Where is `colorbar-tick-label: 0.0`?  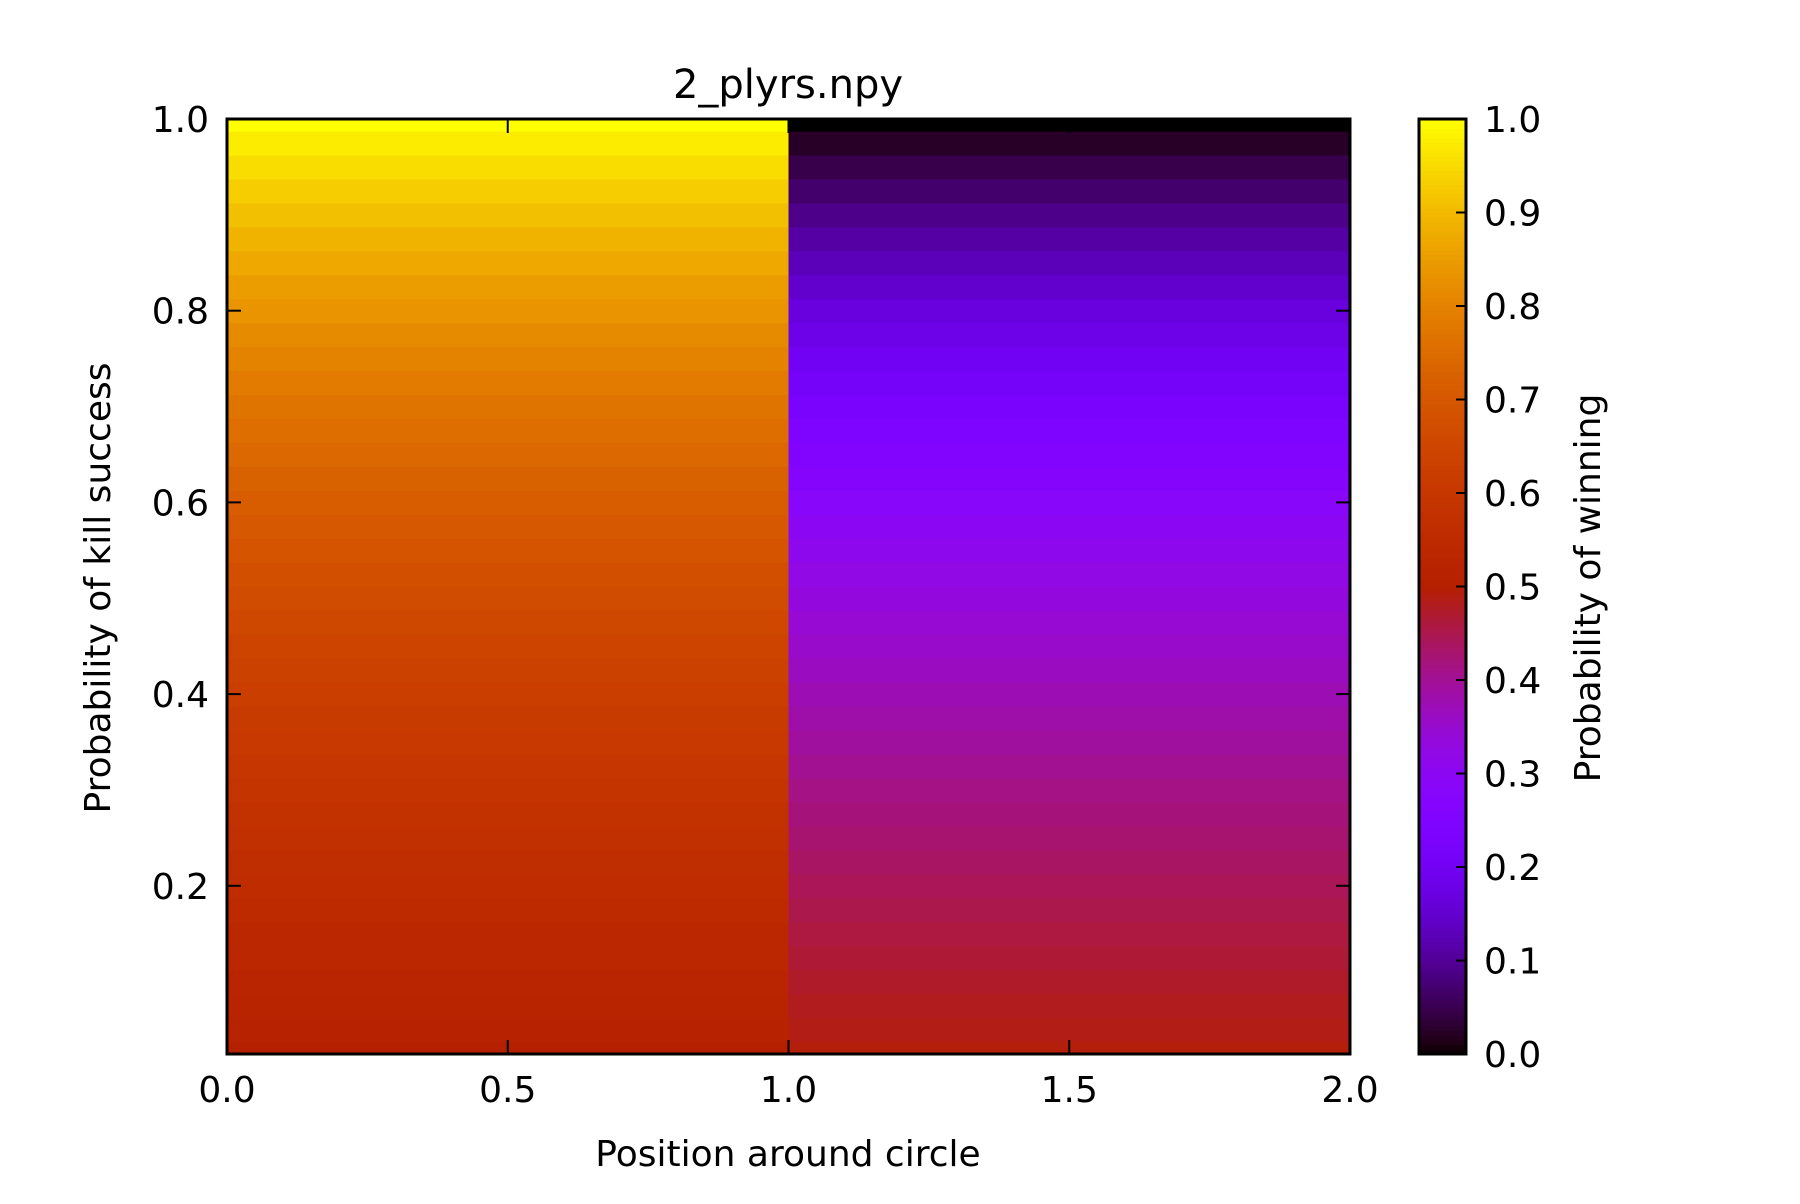 colorbar-tick-label: 0.0 is located at coordinates (1512, 1055).